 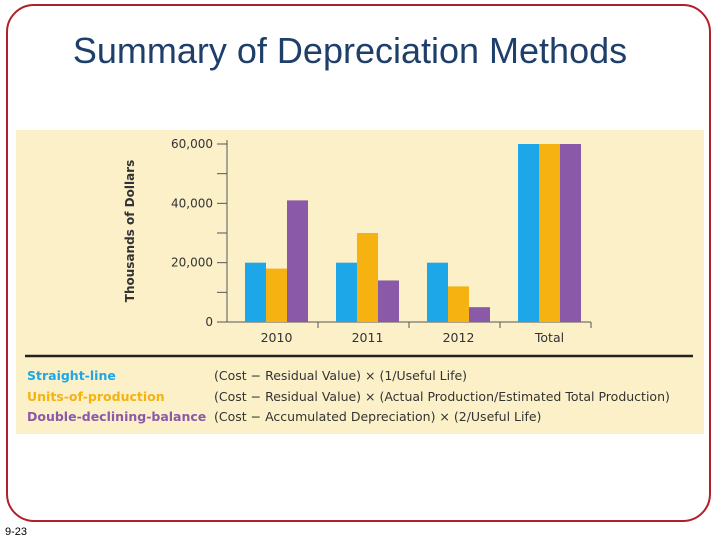 What do you see at coordinates (209, 322) in the screenshot?
I see `y-tick-label: 0` at bounding box center [209, 322].